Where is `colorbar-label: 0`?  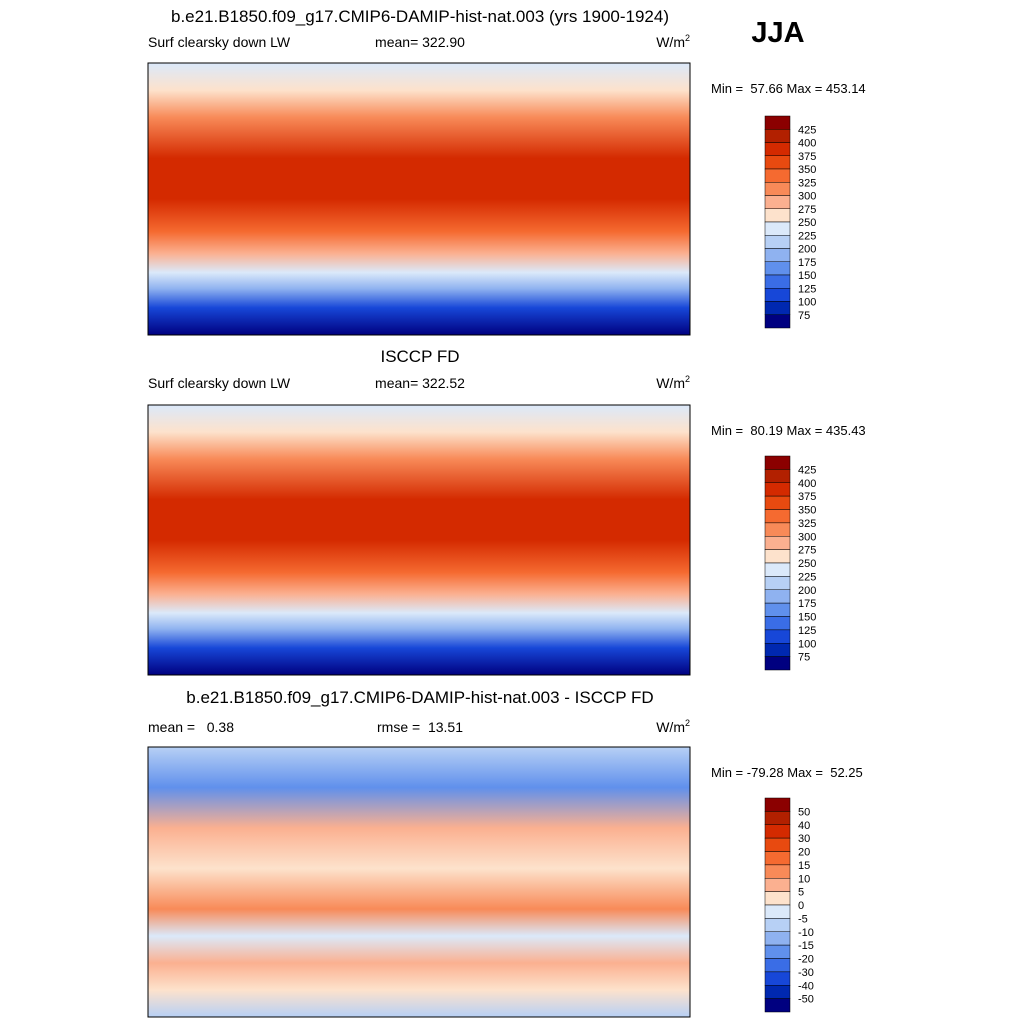
colorbar-label: 0 is located at coordinates (801, 906).